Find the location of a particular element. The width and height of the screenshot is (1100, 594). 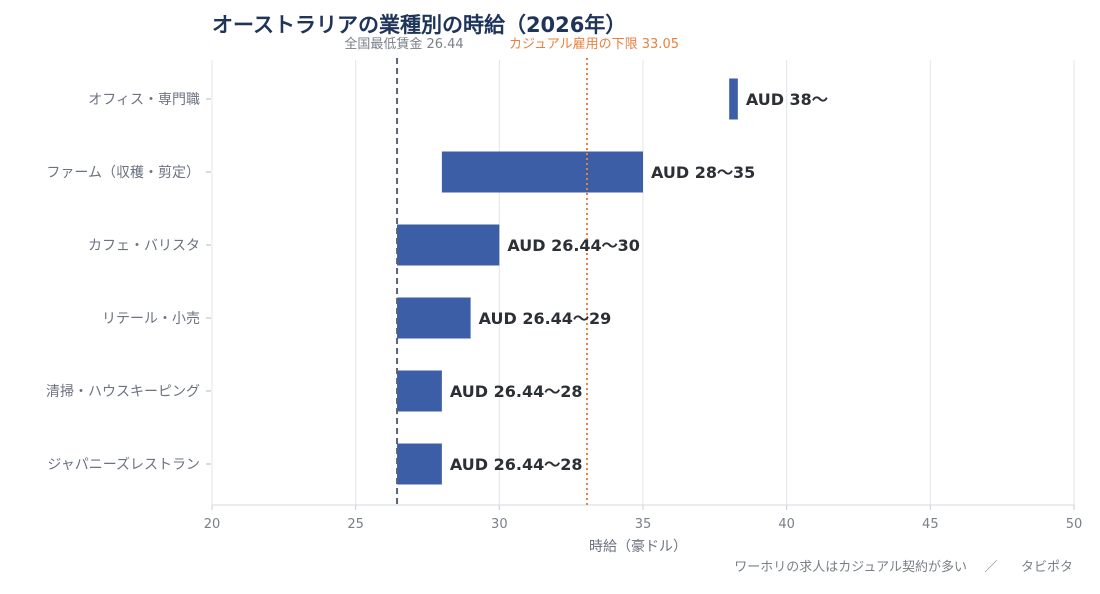

category-label: オフィス・専門職 is located at coordinates (144, 100).